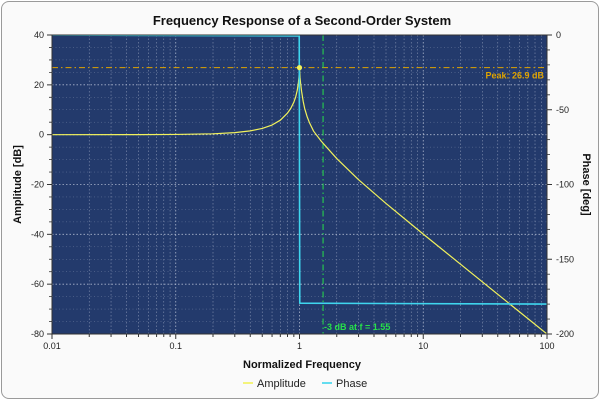  I want to click on y-right-tick-label: -200, so click(565, 334).